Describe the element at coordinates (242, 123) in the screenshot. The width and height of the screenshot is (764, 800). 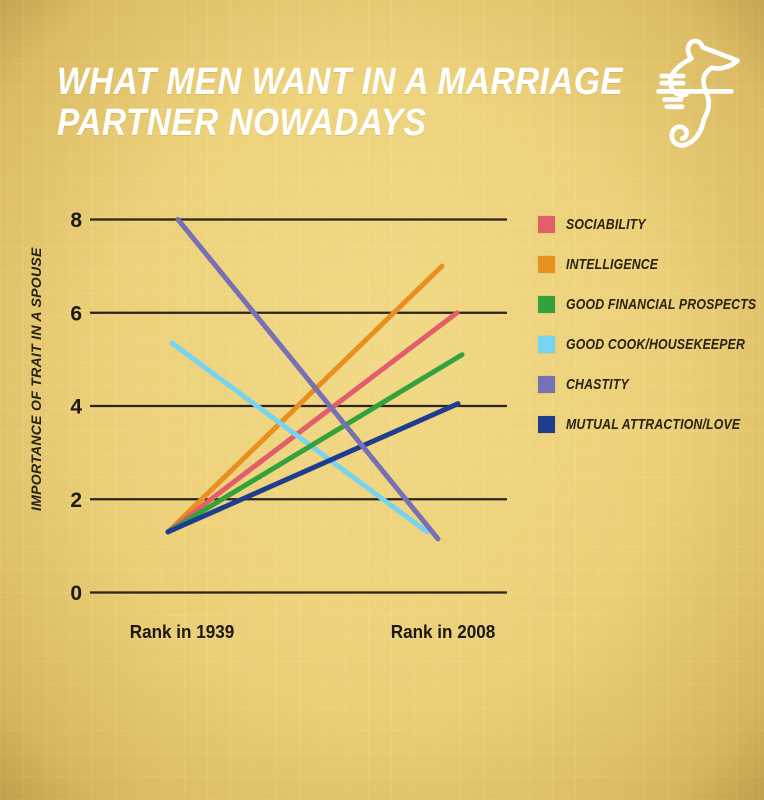
I see `page-title-line2: PARTNER NOWADAYS` at that location.